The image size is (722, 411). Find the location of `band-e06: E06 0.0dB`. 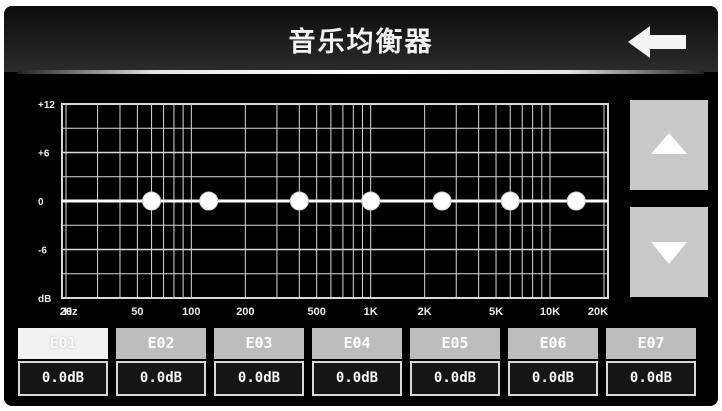

band-e06: E06 0.0dB is located at coordinates (553, 363).